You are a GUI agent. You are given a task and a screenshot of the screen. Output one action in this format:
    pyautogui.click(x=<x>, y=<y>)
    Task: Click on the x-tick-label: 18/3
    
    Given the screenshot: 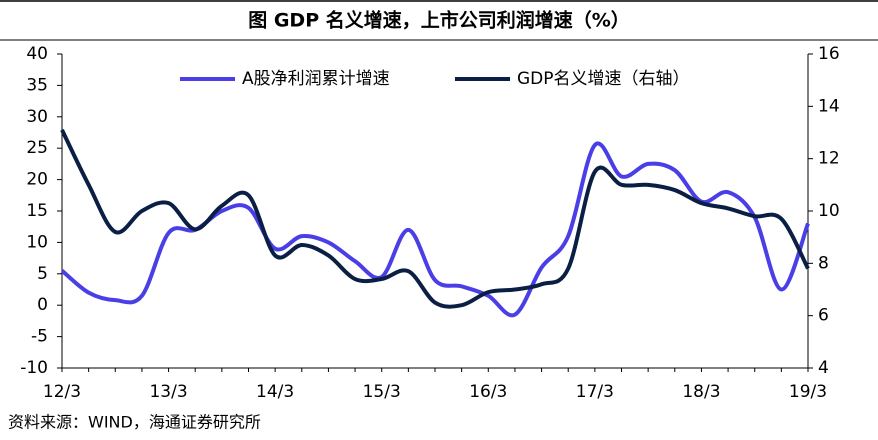 What is the action you would take?
    pyautogui.click(x=701, y=392)
    